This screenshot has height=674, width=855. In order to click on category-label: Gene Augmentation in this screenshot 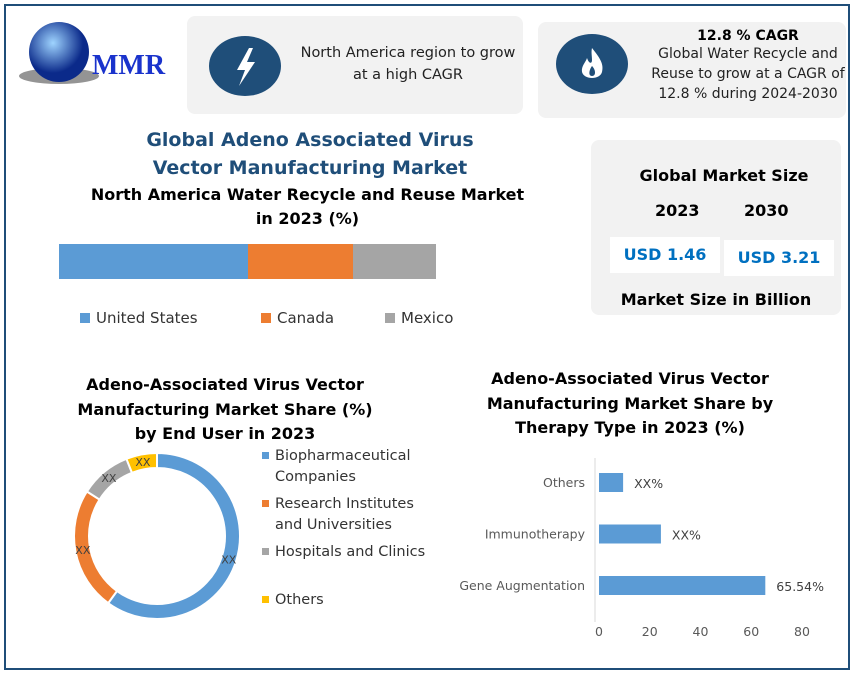, I will do `click(522, 585)`.